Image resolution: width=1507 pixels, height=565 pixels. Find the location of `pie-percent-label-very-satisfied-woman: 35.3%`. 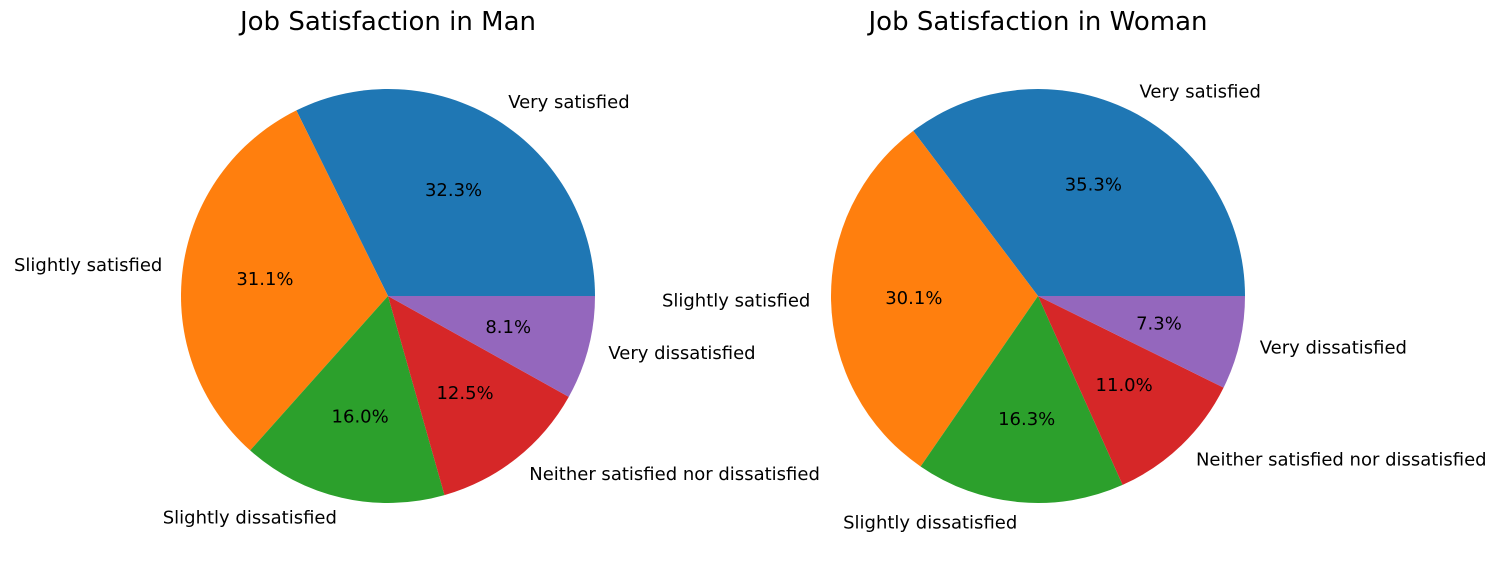

pie-percent-label-very-satisfied-woman: 35.3% is located at coordinates (1093, 184).